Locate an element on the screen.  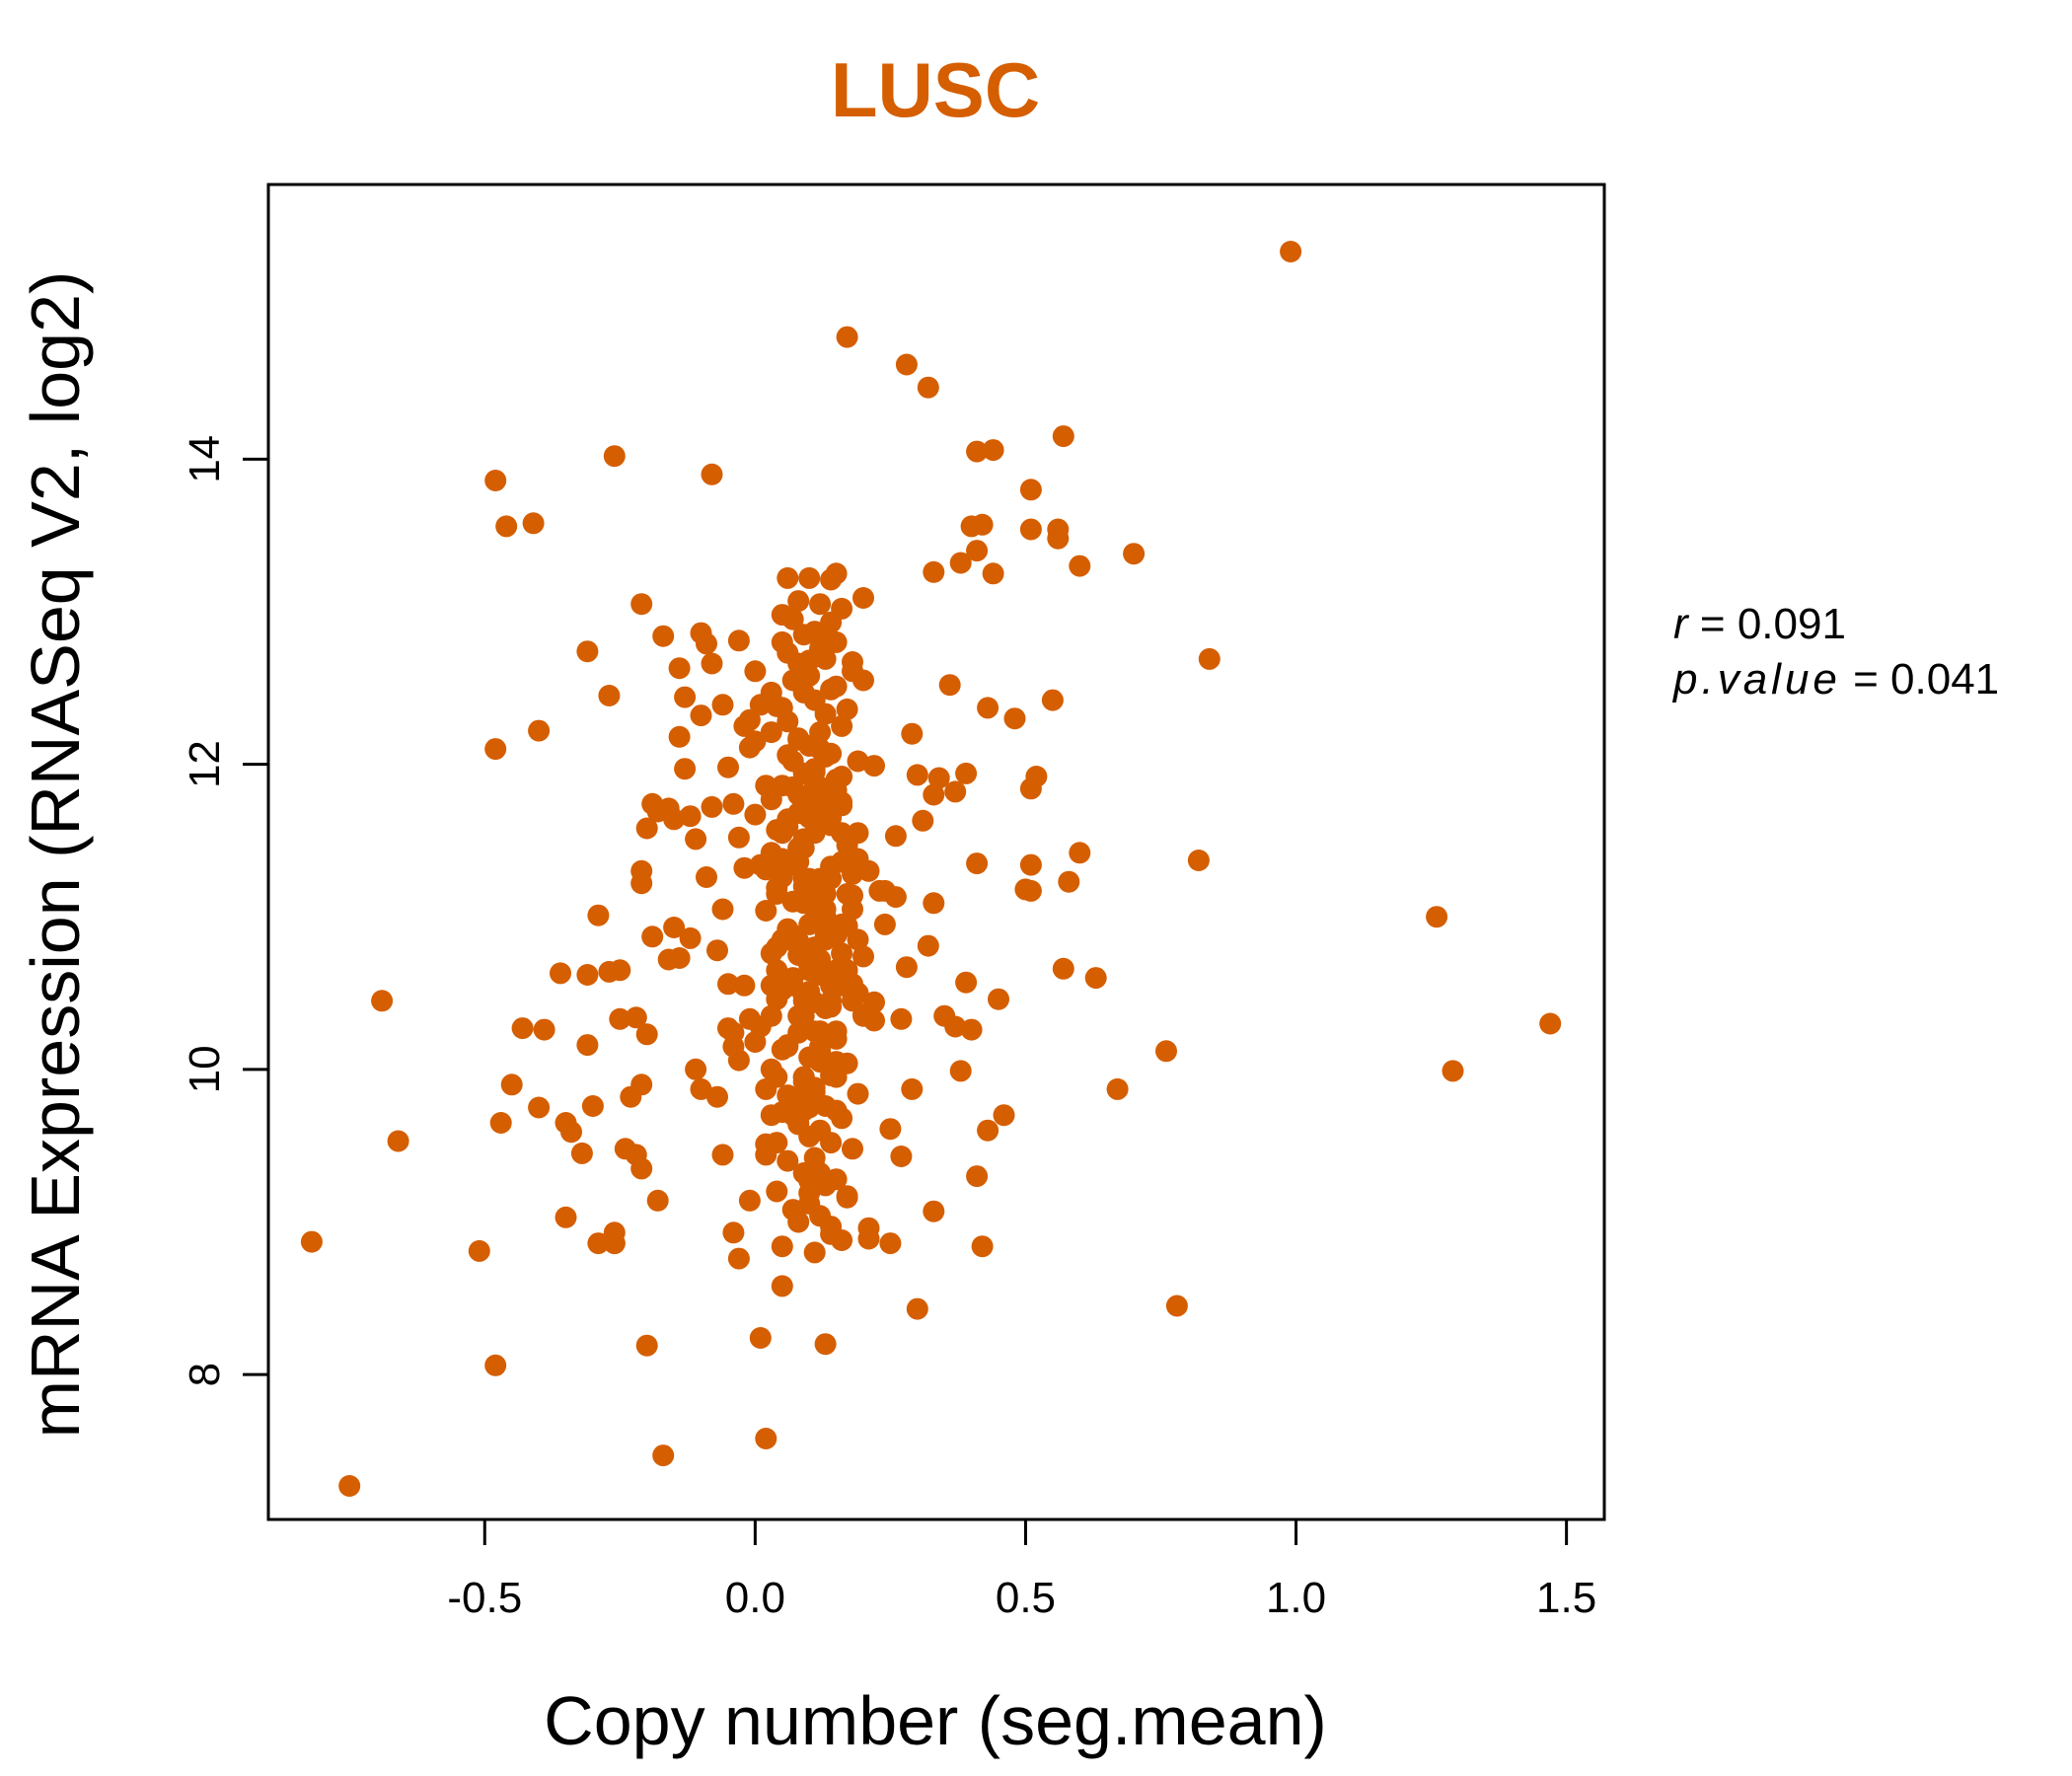
x-tick-label: 0.0 is located at coordinates (755, 1598).